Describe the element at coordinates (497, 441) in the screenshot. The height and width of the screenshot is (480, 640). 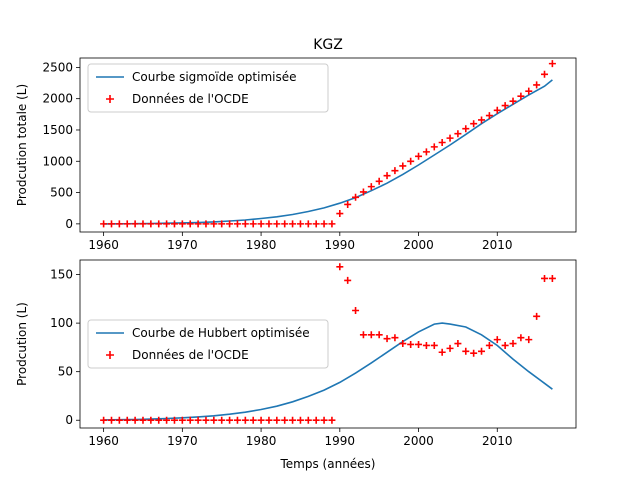
I see `bottom-plot-x-tick-label-2010: 2010` at that location.